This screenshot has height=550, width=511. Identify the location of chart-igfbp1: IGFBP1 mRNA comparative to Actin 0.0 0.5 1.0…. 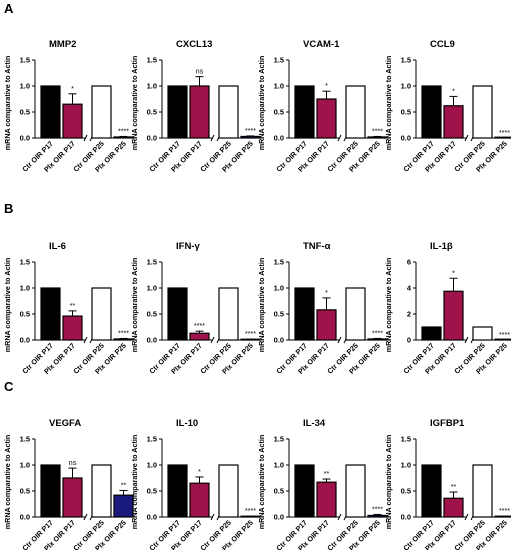
(447, 484).